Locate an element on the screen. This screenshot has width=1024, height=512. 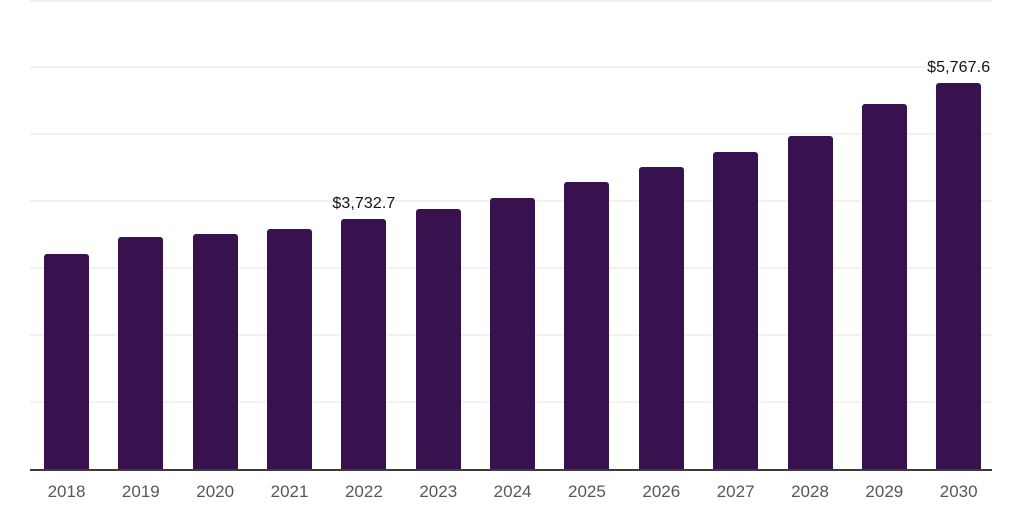
bar-2028 is located at coordinates (810, 302).